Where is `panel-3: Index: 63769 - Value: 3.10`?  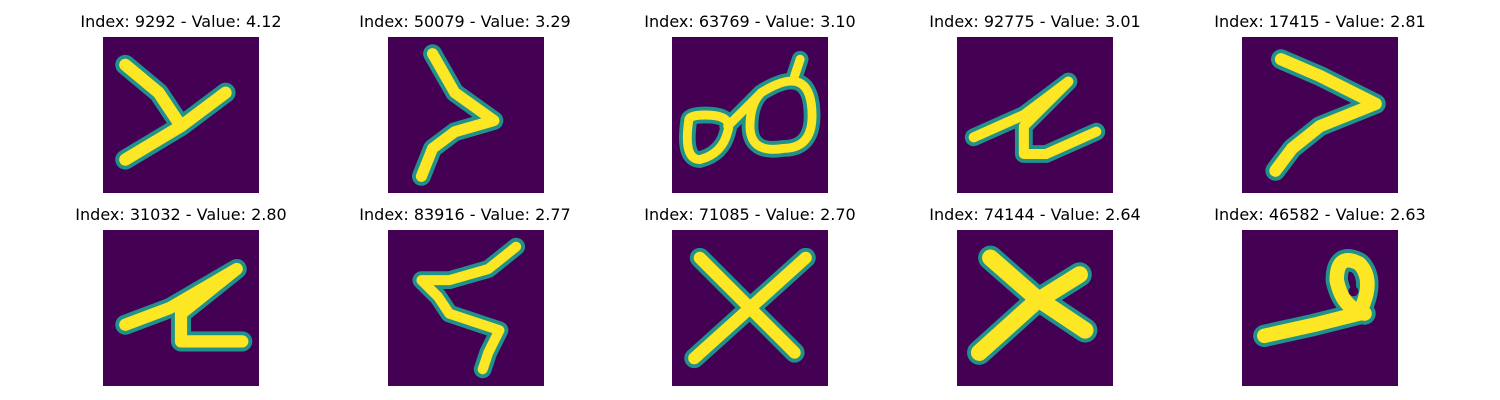
panel-3: Index: 63769 - Value: 3.10 is located at coordinates (750, 96).